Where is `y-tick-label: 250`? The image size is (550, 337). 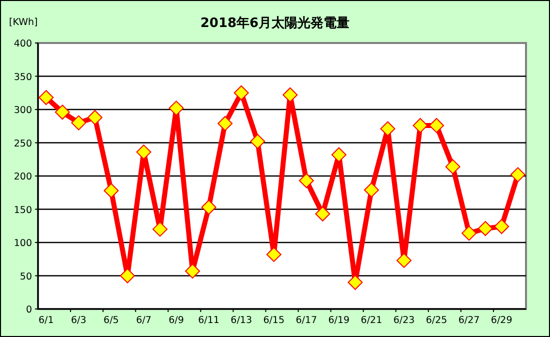
y-tick-label: 250 is located at coordinates (23, 144).